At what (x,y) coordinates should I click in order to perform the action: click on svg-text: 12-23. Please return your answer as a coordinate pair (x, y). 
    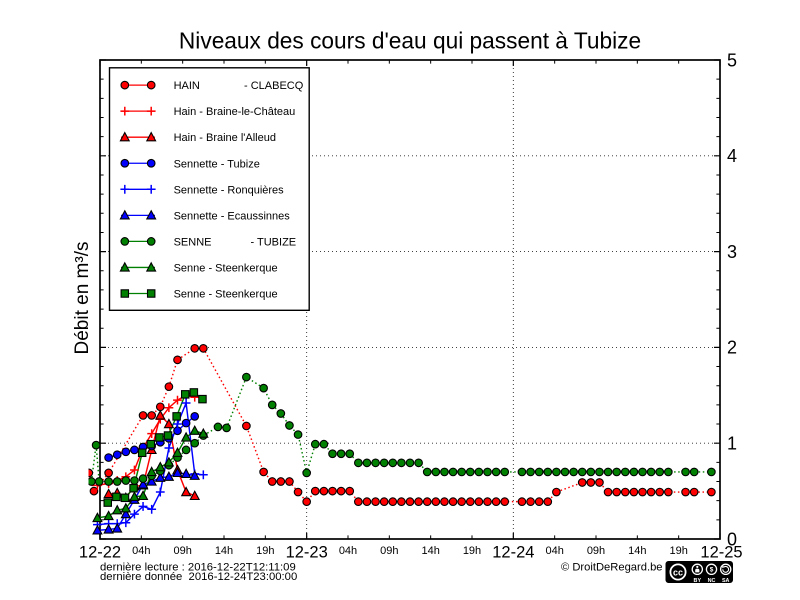
    Looking at the image, I should click on (307, 553).